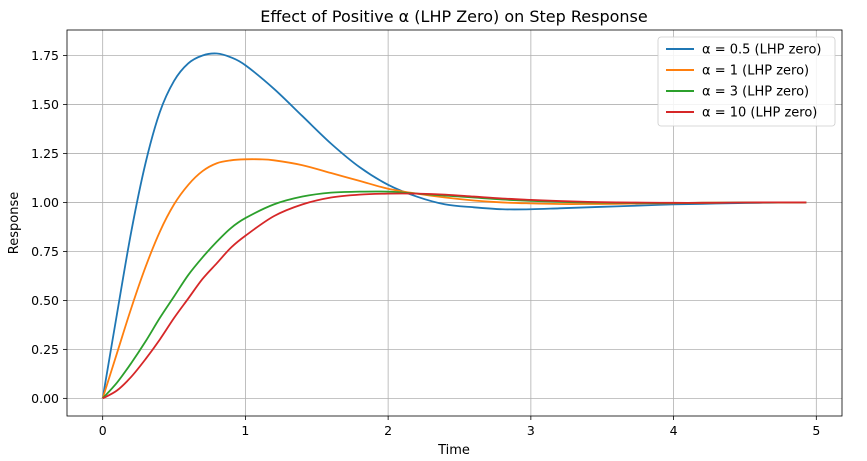 The image size is (867, 461). Describe the element at coordinates (388, 430) in the screenshot. I see `x-tick-label: 2` at that location.